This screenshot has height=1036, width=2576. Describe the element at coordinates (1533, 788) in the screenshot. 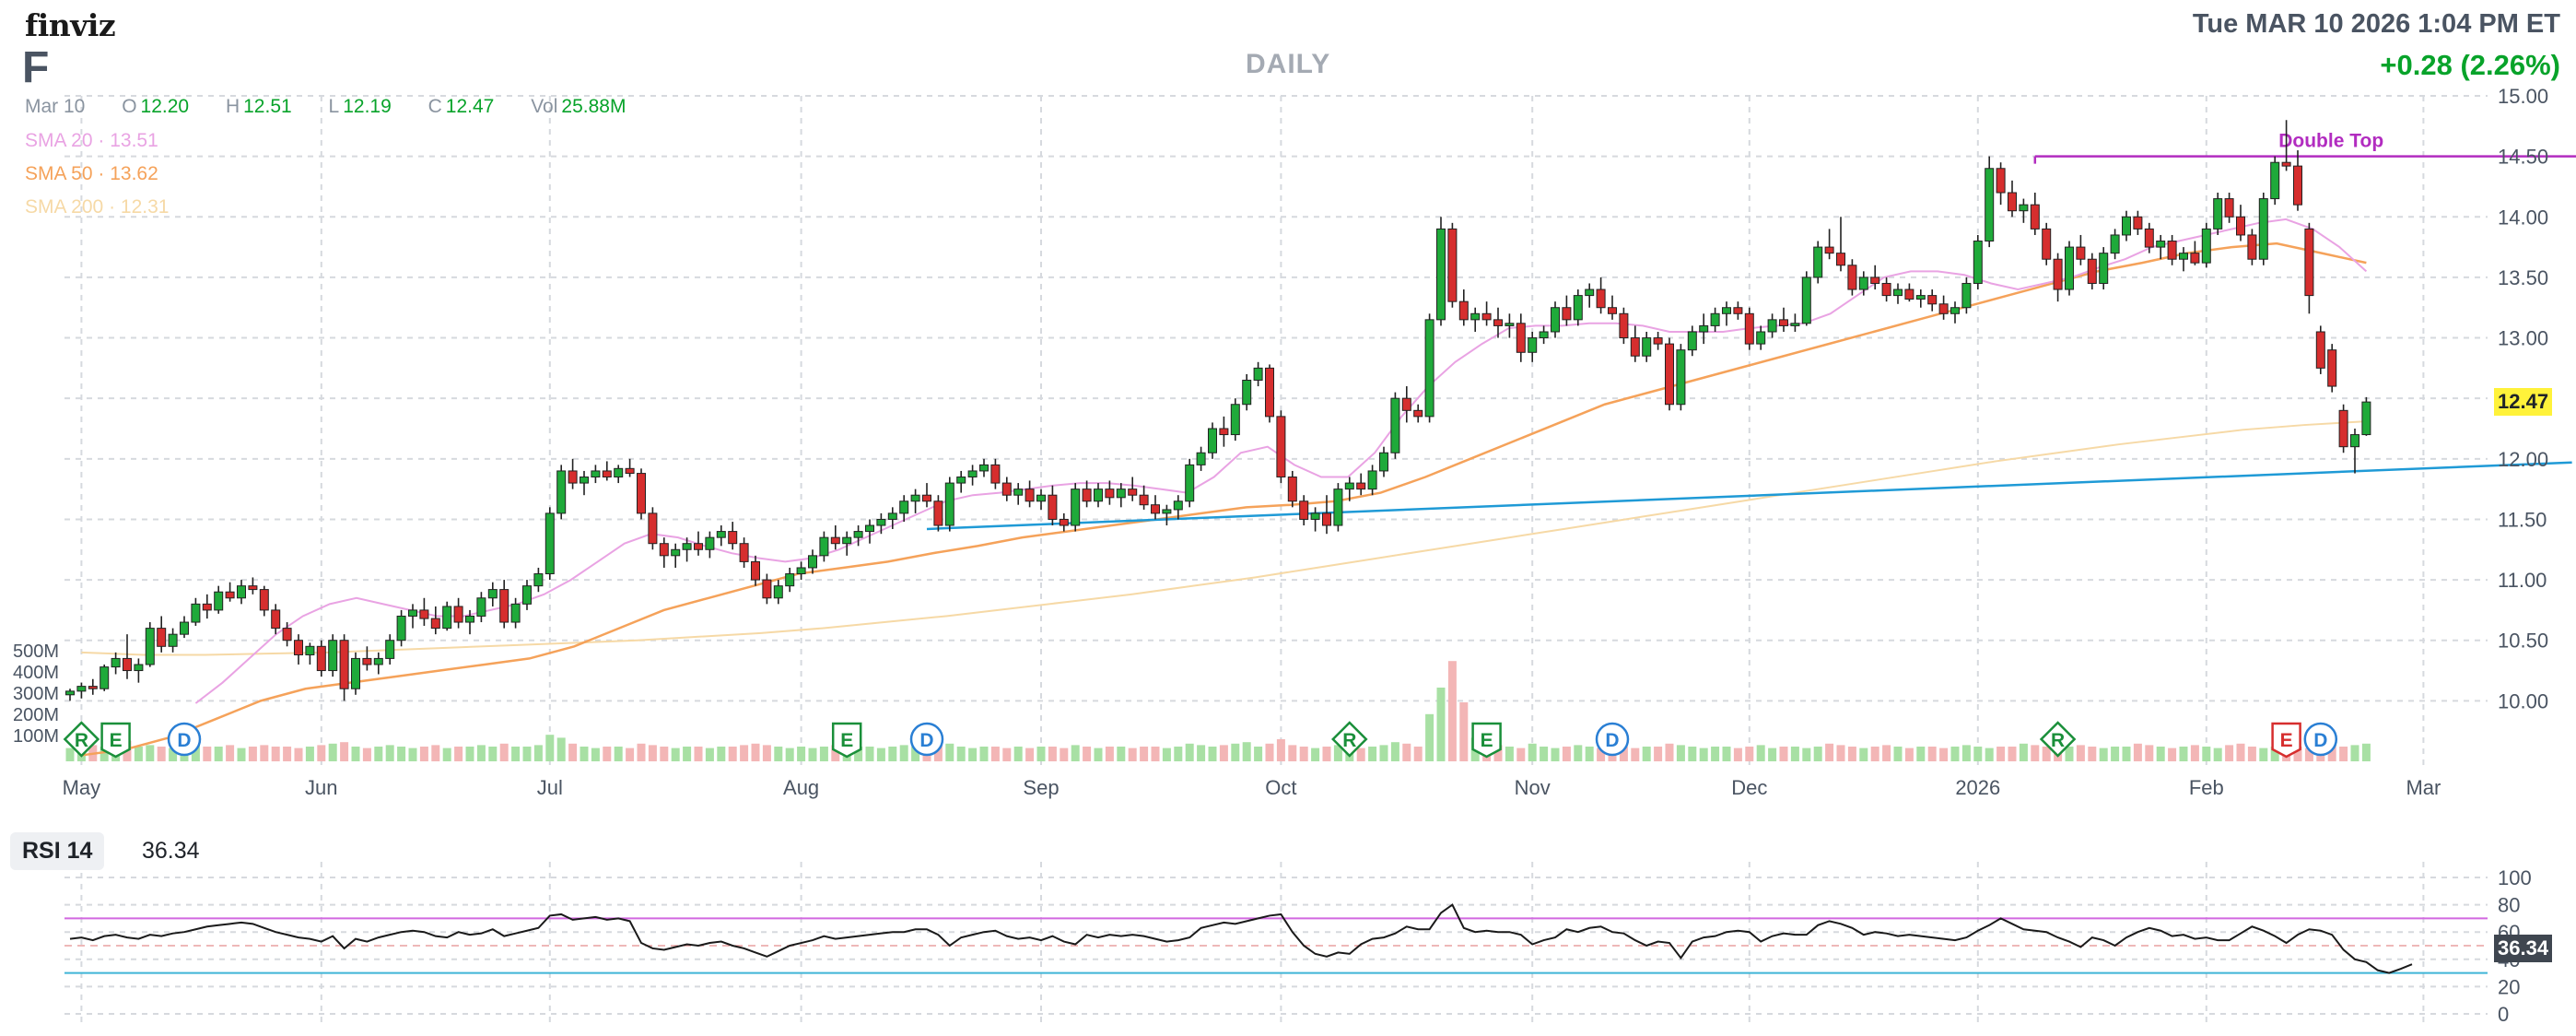

I see `month-label: Nov` at that location.